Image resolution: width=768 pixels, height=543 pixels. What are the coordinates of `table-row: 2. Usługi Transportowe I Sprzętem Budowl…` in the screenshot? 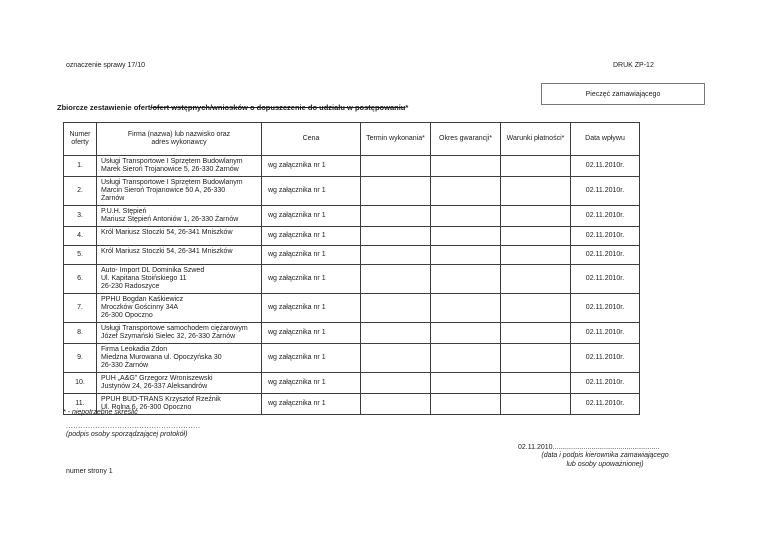 It's located at (351, 191).